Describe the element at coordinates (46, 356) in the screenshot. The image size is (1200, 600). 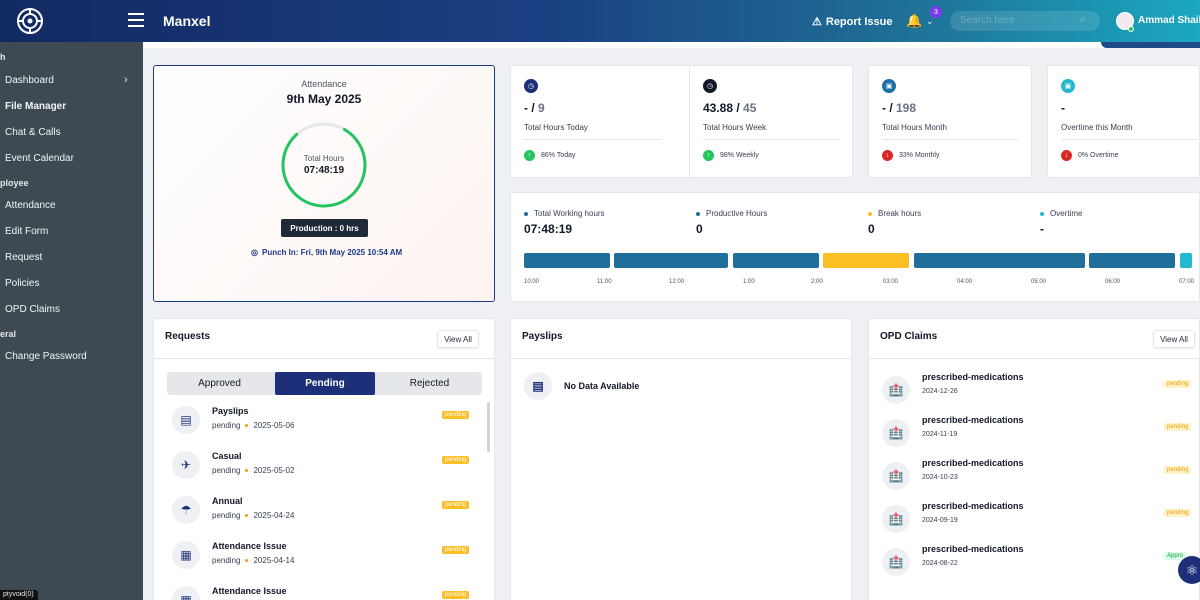
I see `sidebar-item-change-password: Change Password` at that location.